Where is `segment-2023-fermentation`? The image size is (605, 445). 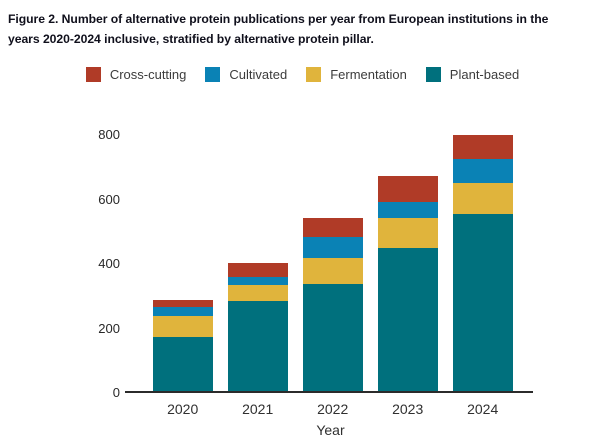
segment-2023-fermentation is located at coordinates (407, 233).